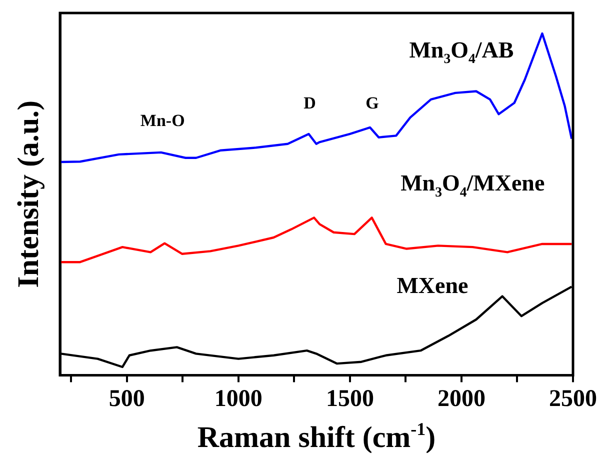 This screenshot has height=461, width=608. What do you see at coordinates (310, 103) in the screenshot?
I see `annotation: D` at bounding box center [310, 103].